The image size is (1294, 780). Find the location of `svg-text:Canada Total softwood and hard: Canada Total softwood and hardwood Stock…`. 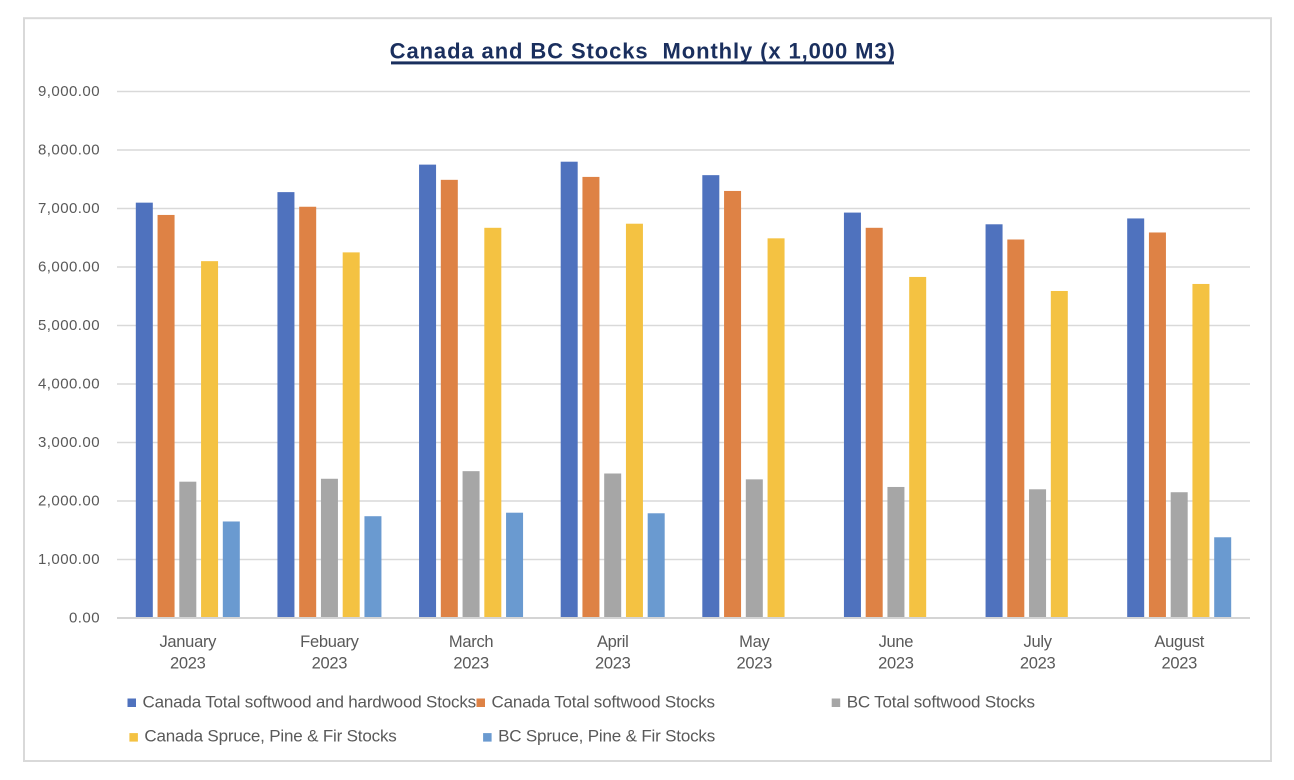

svg-text:Canada Total softwood and hard: Canada Total softwood and hardwood Stock… is located at coordinates (309, 702).